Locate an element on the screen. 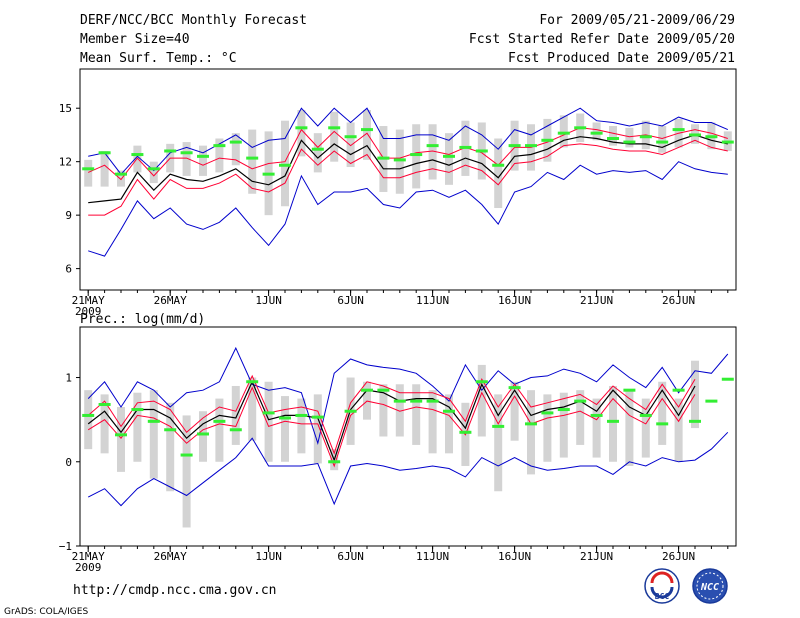 Image resolution: width=800 pixels, height=618 pixels. forecast-period: For 2009/05/21-2009/06/29 is located at coordinates (637, 20).